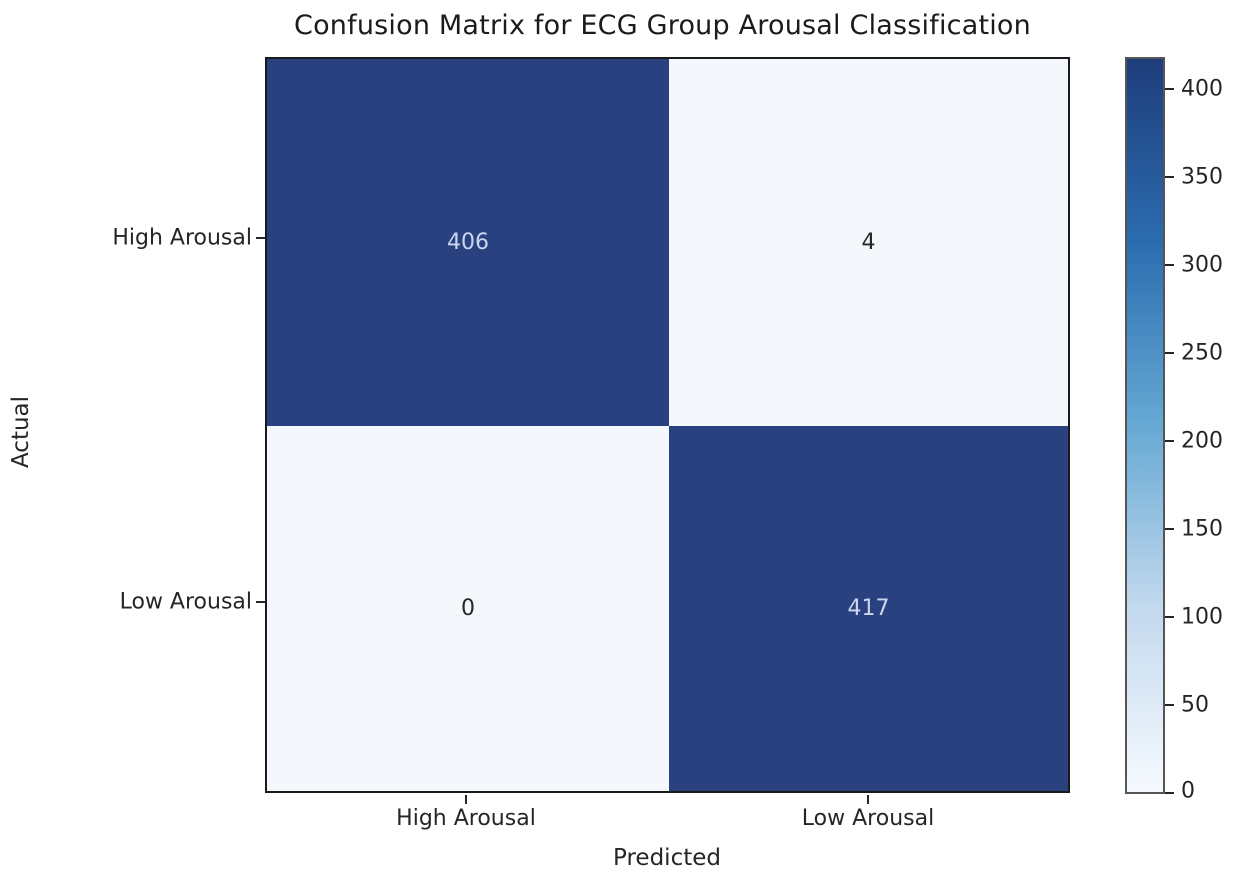 Image resolution: width=1250 pixels, height=882 pixels. Describe the element at coordinates (1202, 265) in the screenshot. I see `colorbar-tick-label: 300` at that location.